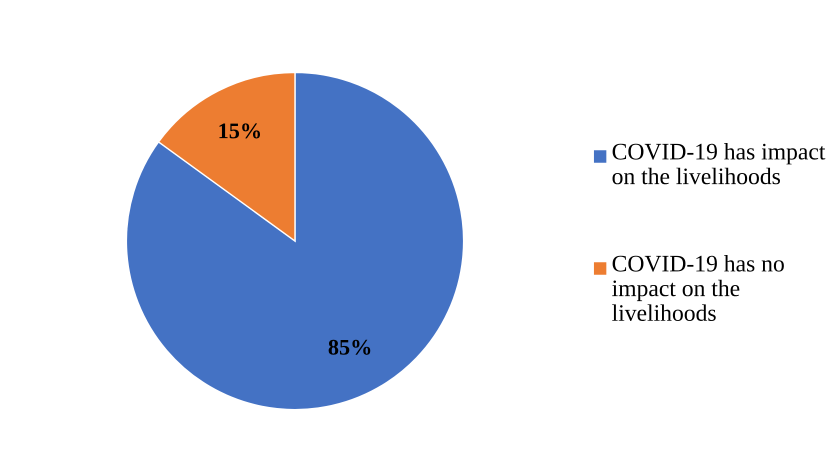 The width and height of the screenshot is (834, 461). Describe the element at coordinates (349, 347) in the screenshot. I see `data-label: 85%` at that location.